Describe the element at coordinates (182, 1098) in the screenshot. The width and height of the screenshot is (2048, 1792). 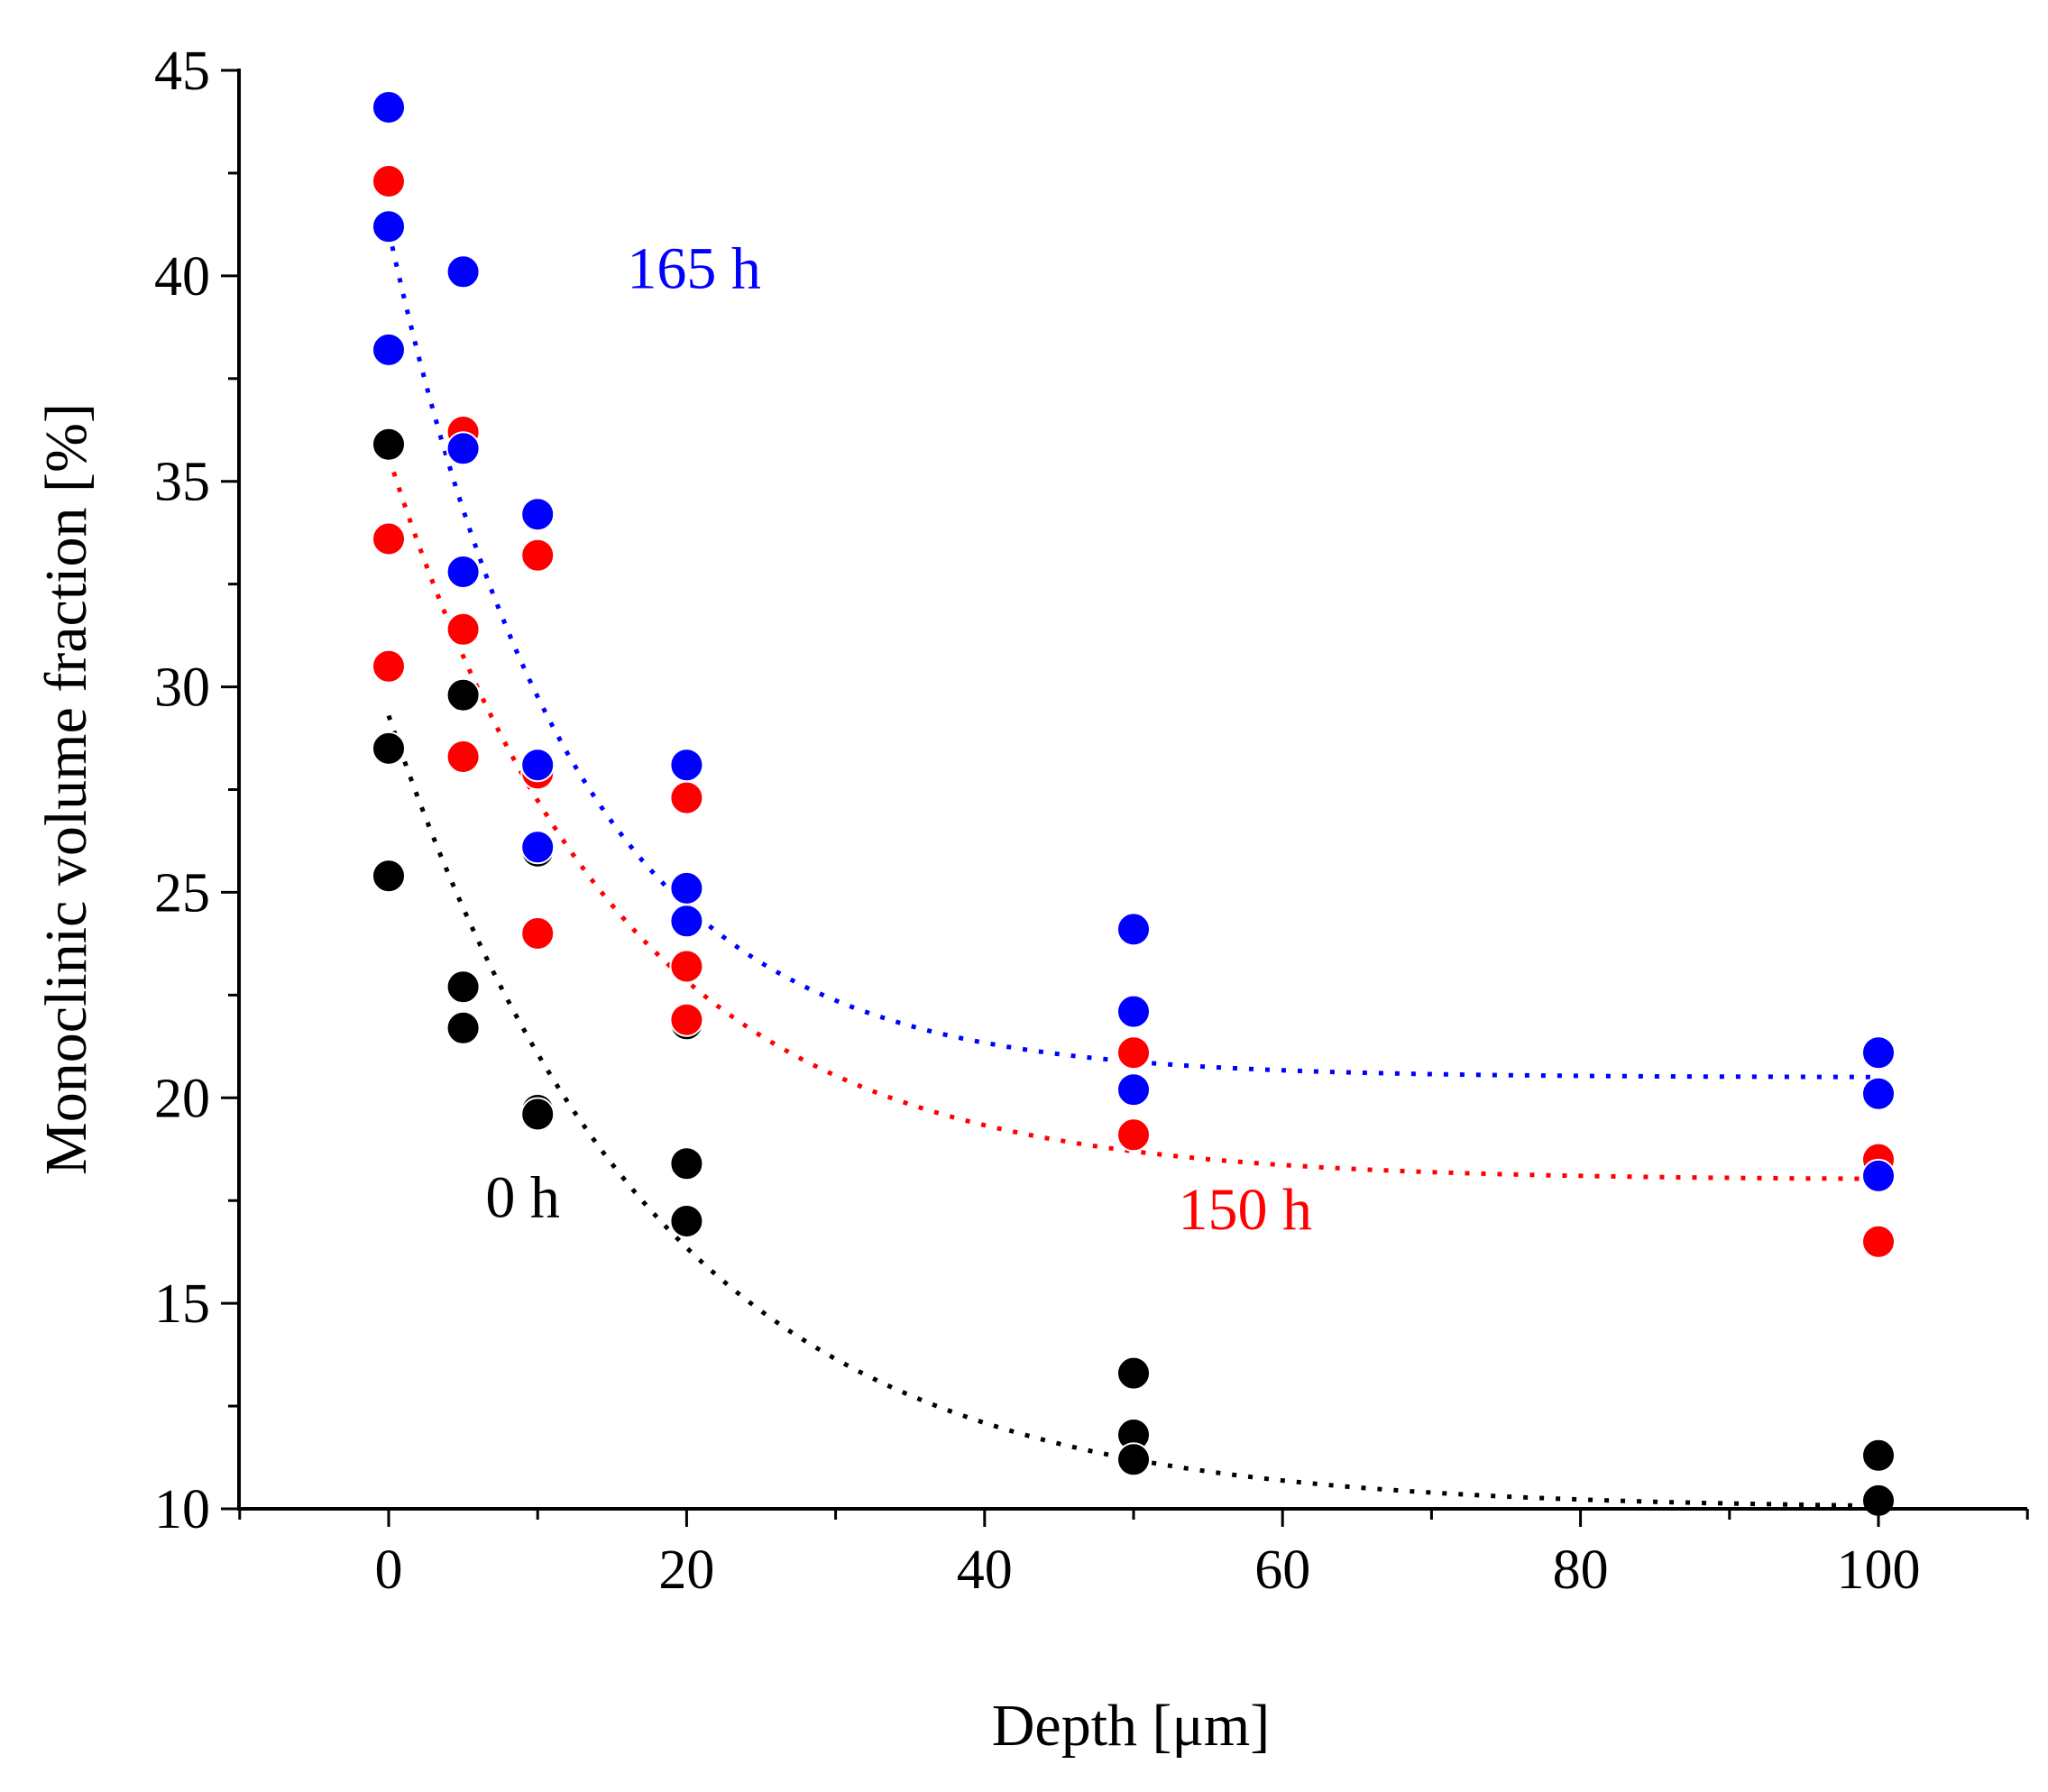
I see `y-tick-label: 20` at that location.